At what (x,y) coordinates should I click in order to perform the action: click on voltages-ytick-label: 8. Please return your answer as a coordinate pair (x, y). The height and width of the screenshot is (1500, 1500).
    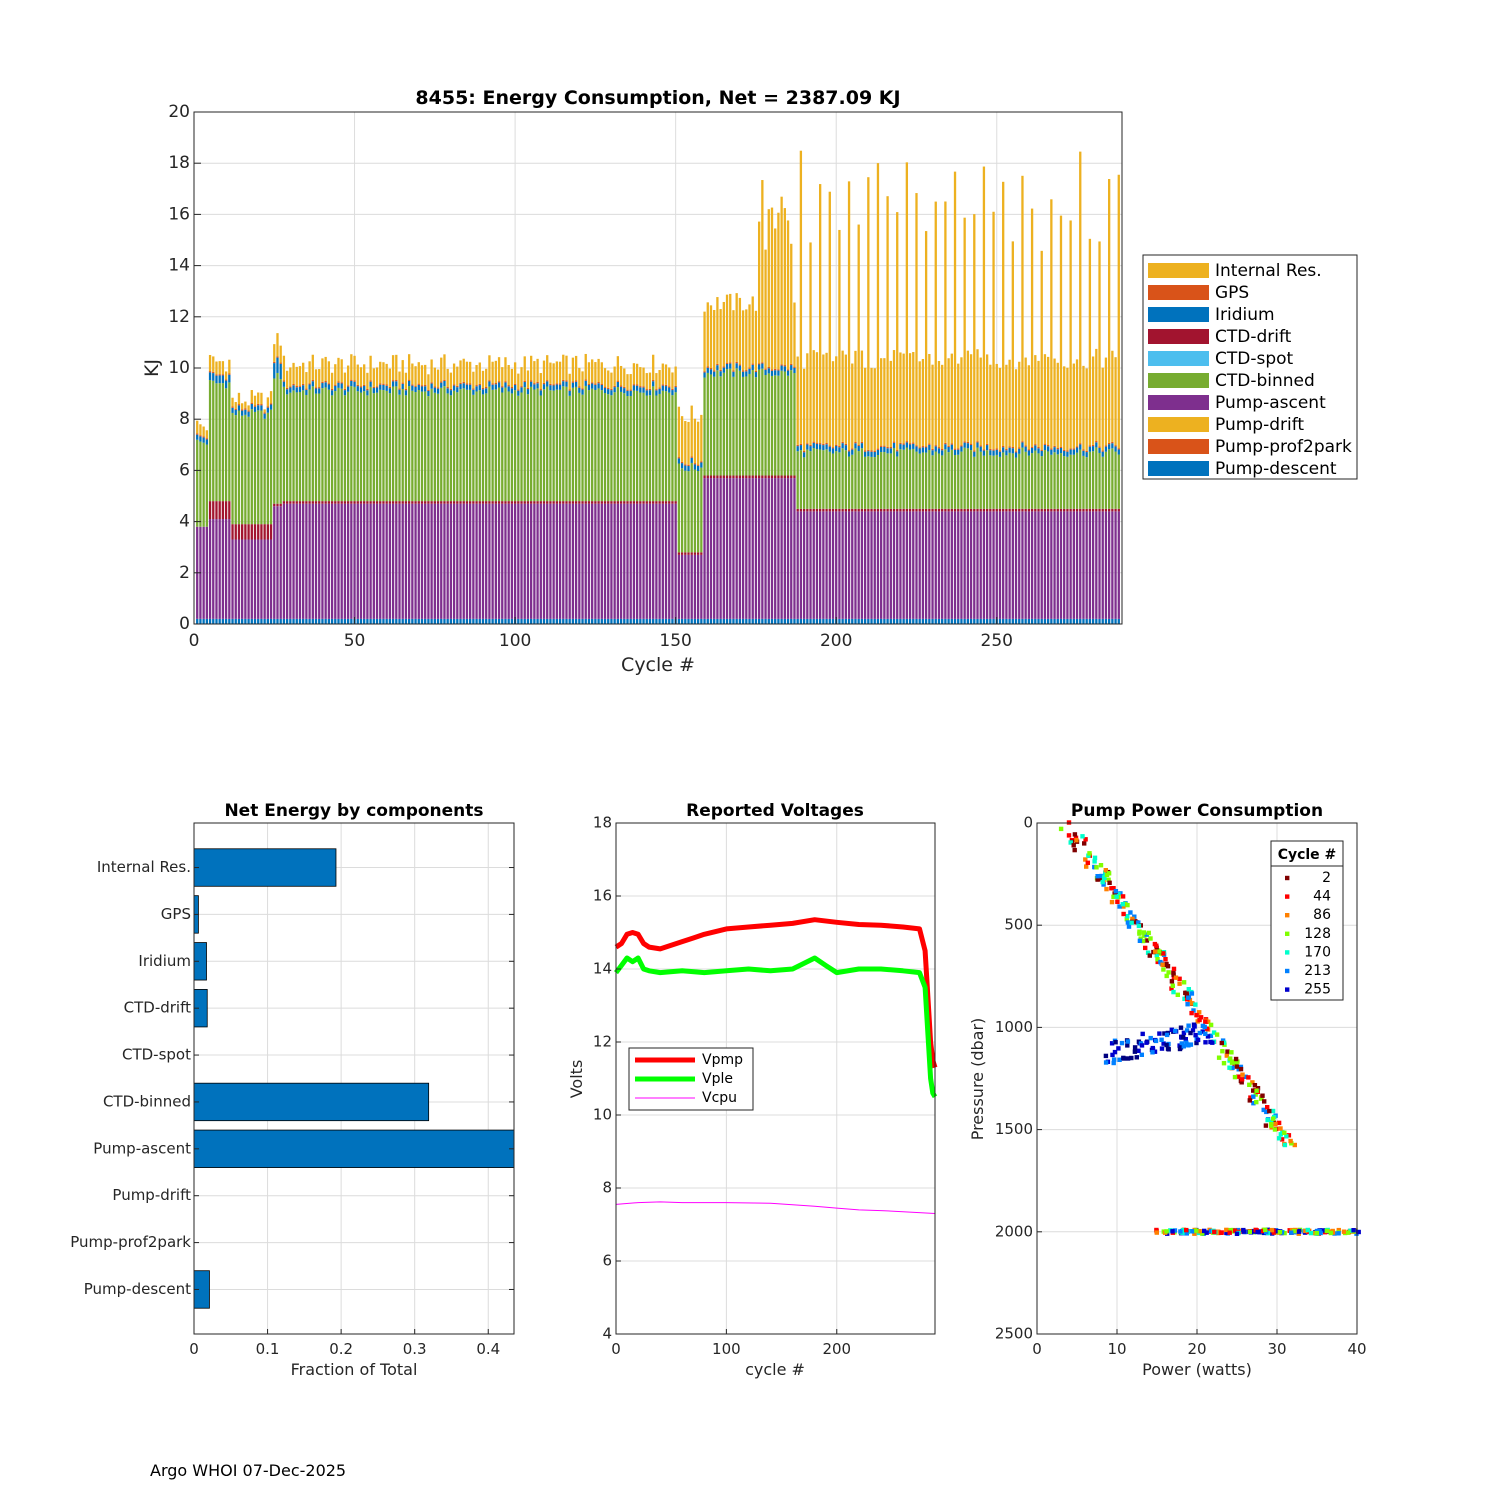
    Looking at the image, I should click on (607, 1188).